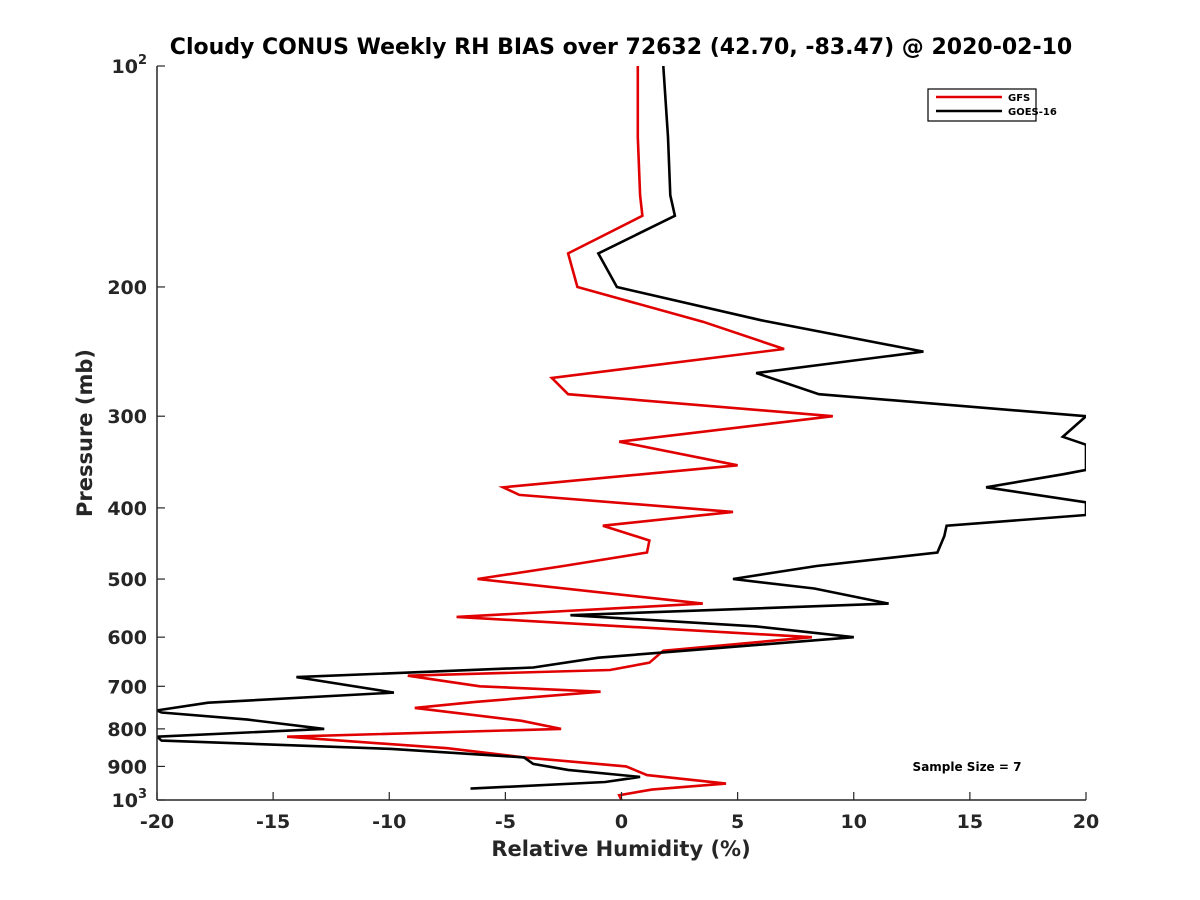 The image size is (1200, 900). I want to click on y-tick-label: 10², so click(130, 65).